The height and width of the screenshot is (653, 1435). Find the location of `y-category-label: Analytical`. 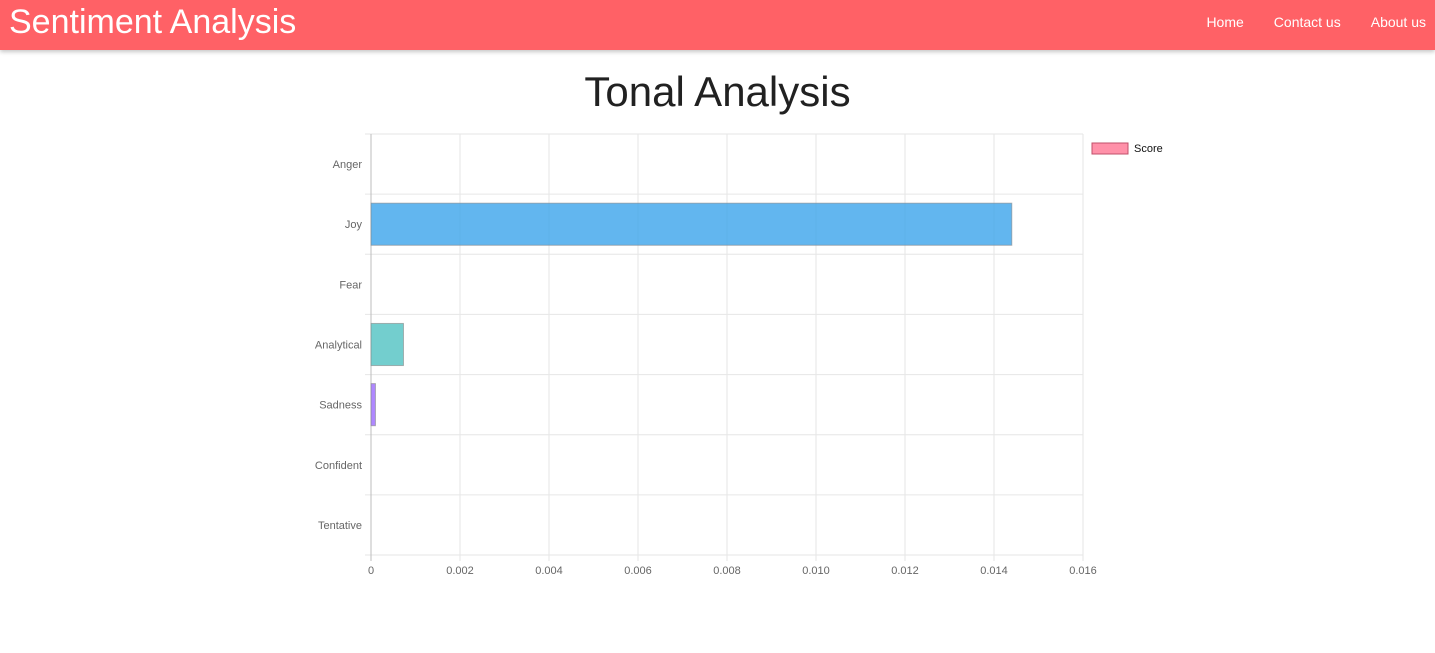

y-category-label: Analytical is located at coordinates (338, 346).